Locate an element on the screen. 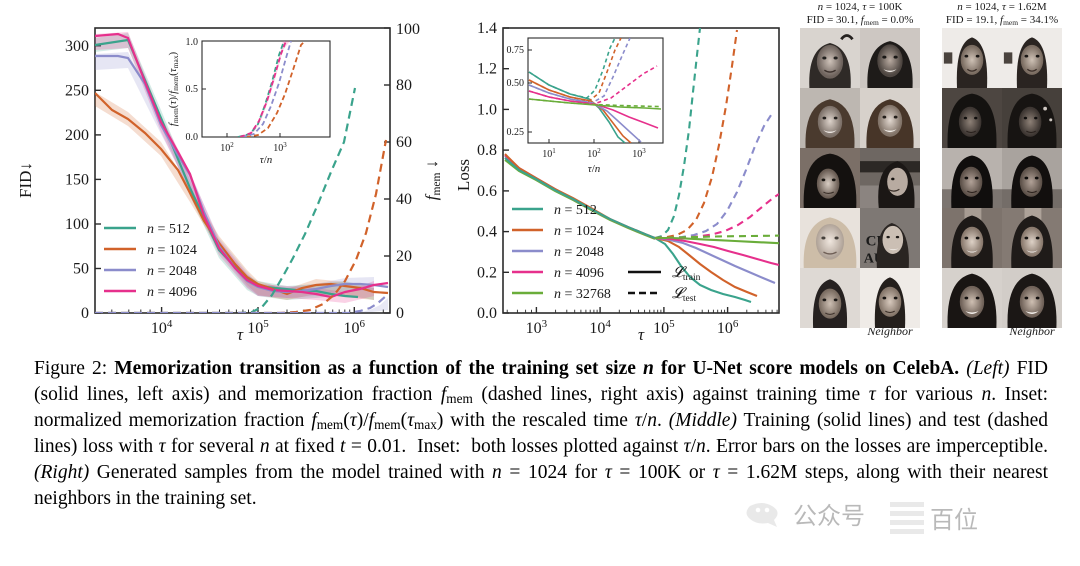 The image size is (1080, 566). grid-0-header-line1: n = 1024, τ = 100K is located at coordinates (860, 7).